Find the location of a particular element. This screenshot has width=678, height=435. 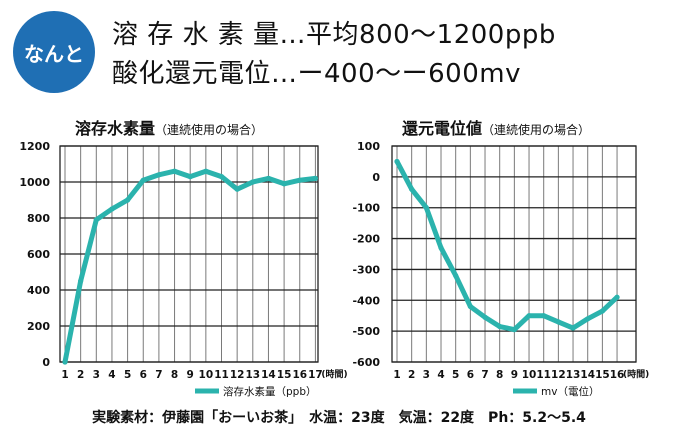

headline-orp: 酸化還元電位…ー400～ー600mv is located at coordinates (316, 74).